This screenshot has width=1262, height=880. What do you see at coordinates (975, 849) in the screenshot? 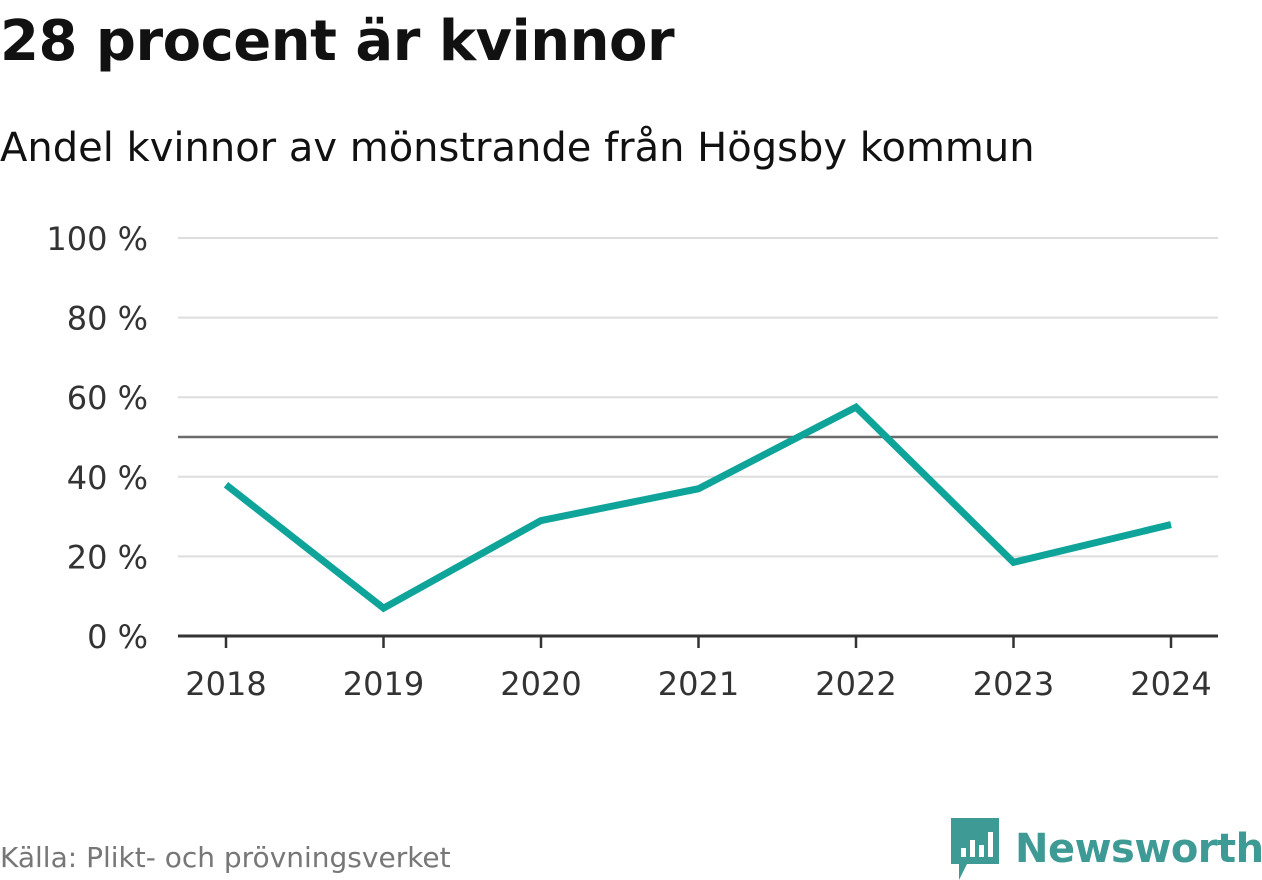
I see `newsworthy-logo-icon` at bounding box center [975, 849].